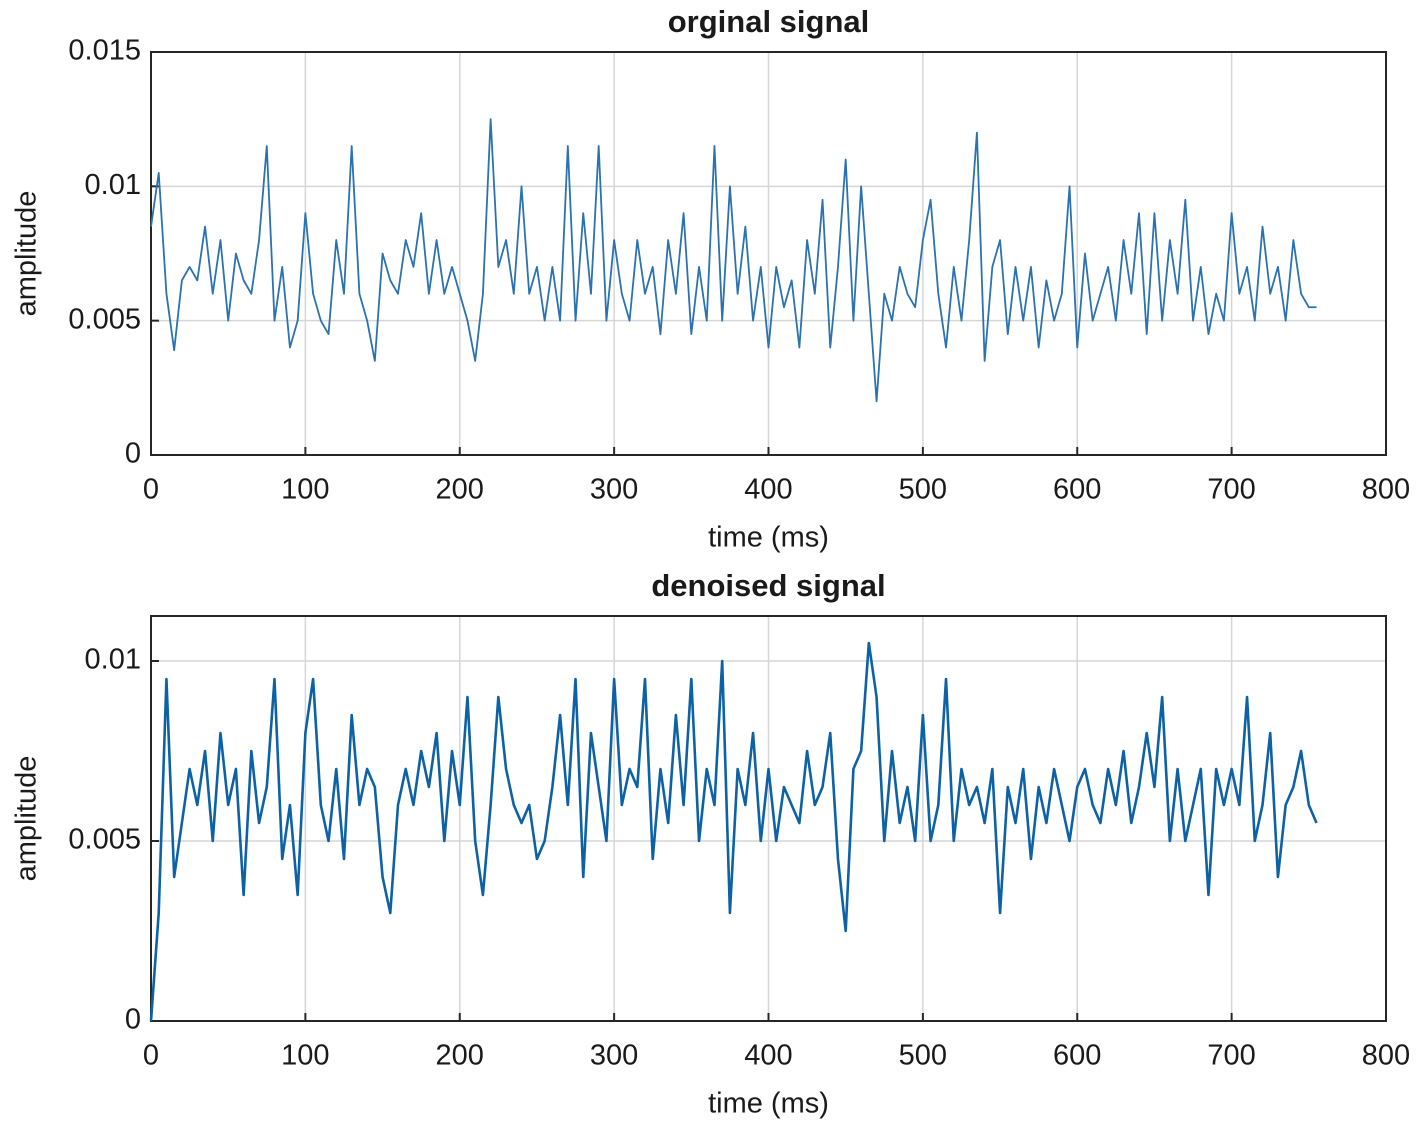  Describe the element at coordinates (768, 585) in the screenshot. I see `chart-title: denoised signal` at that location.